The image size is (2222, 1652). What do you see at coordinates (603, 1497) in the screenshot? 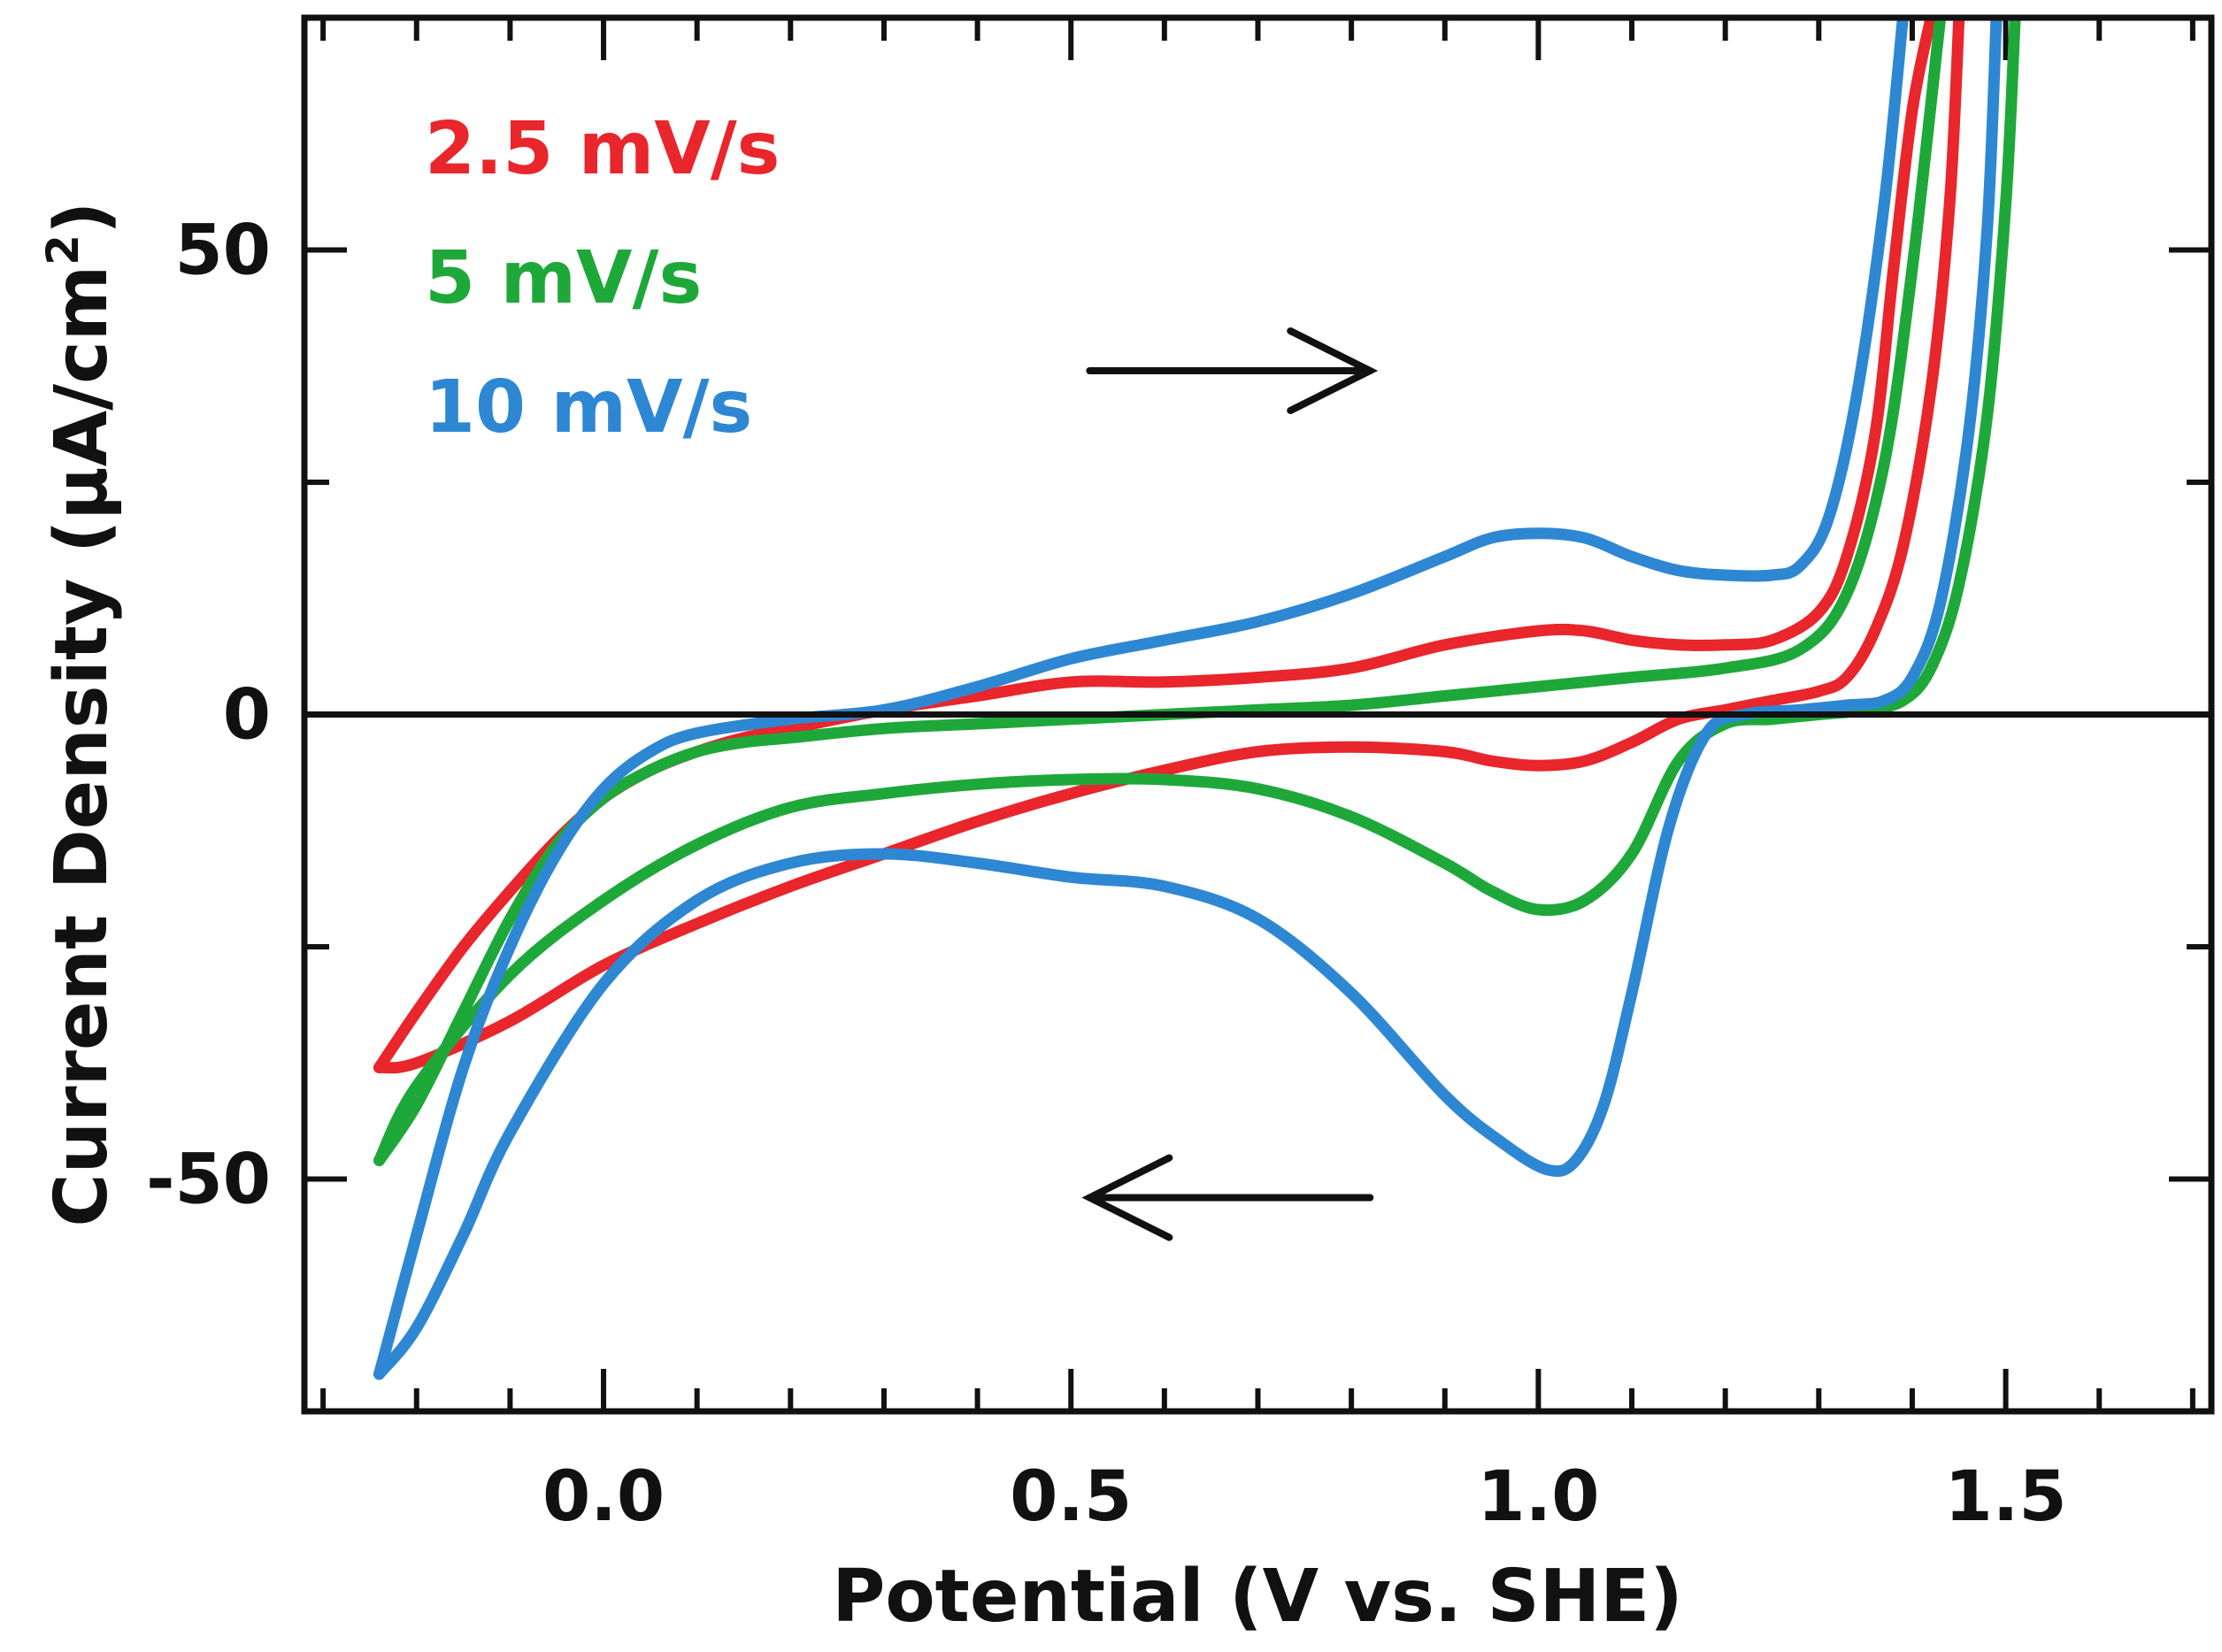
I see `x-tick-label: 0.0` at bounding box center [603, 1497].